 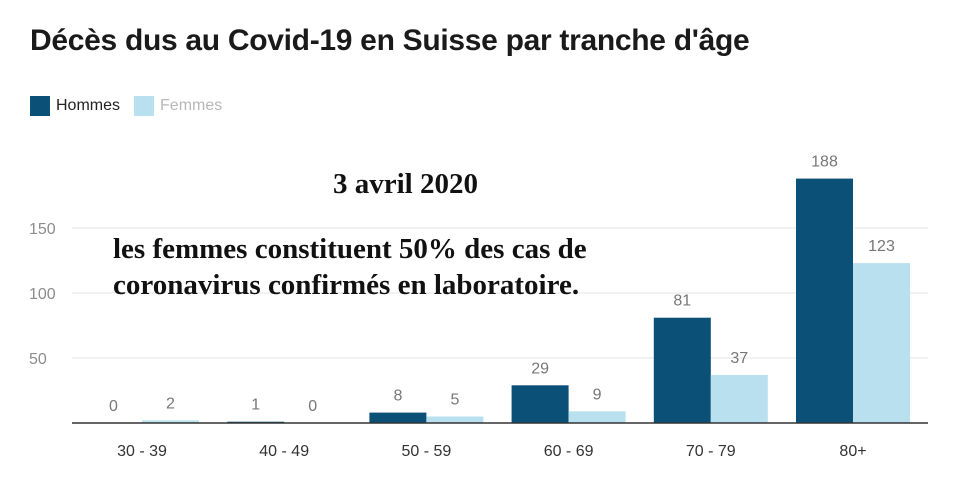 I want to click on annotation-line-1: les femmes constituent 50% des cas de, so click(x=350, y=249).